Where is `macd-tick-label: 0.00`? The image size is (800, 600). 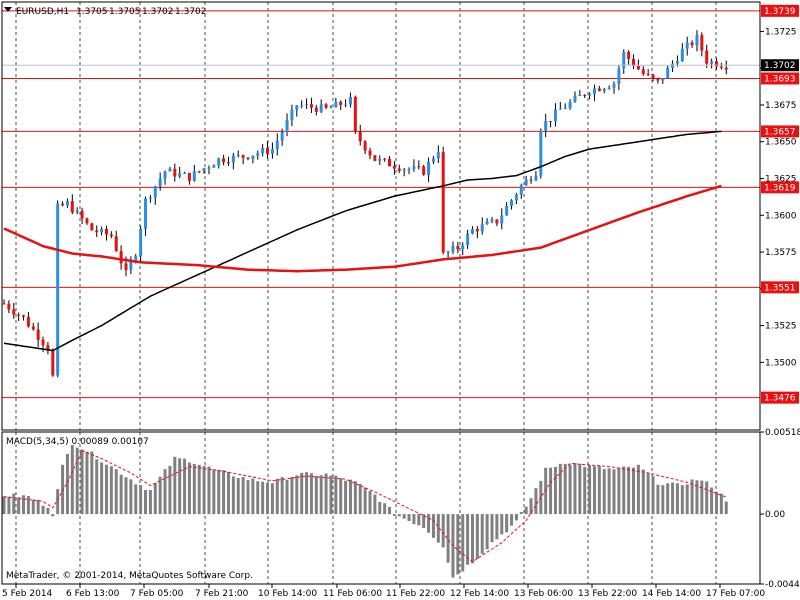
macd-tick-label: 0.00 is located at coordinates (775, 515).